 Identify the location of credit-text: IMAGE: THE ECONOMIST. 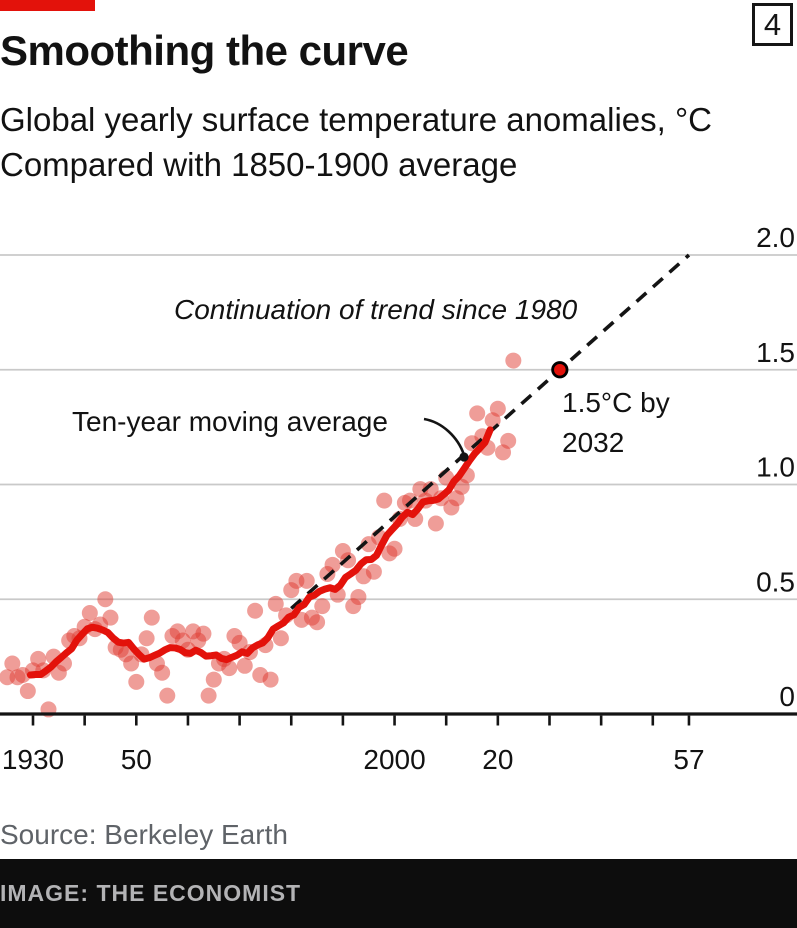
(151, 893).